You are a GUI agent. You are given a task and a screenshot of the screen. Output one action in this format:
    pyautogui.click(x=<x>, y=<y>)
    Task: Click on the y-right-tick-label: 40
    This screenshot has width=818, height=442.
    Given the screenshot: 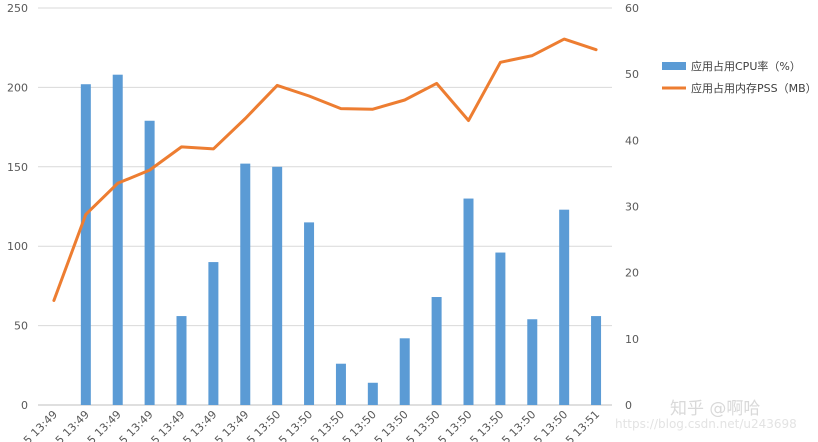 What is the action you would take?
    pyautogui.click(x=632, y=140)
    